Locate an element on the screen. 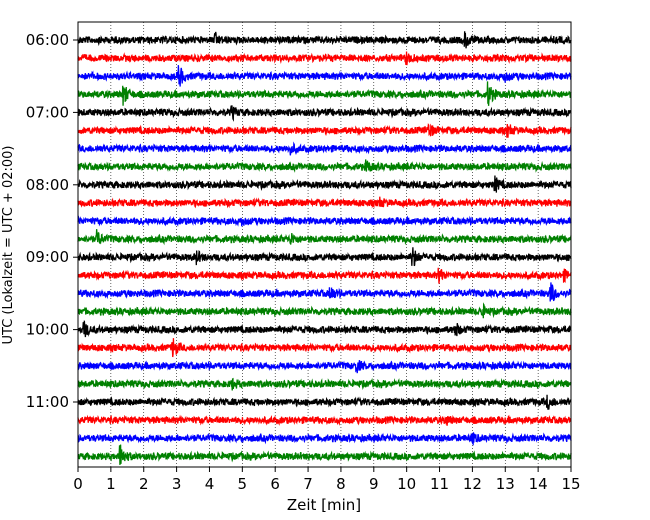 This screenshot has width=650, height=520. trace-10:00 is located at coordinates (324, 329).